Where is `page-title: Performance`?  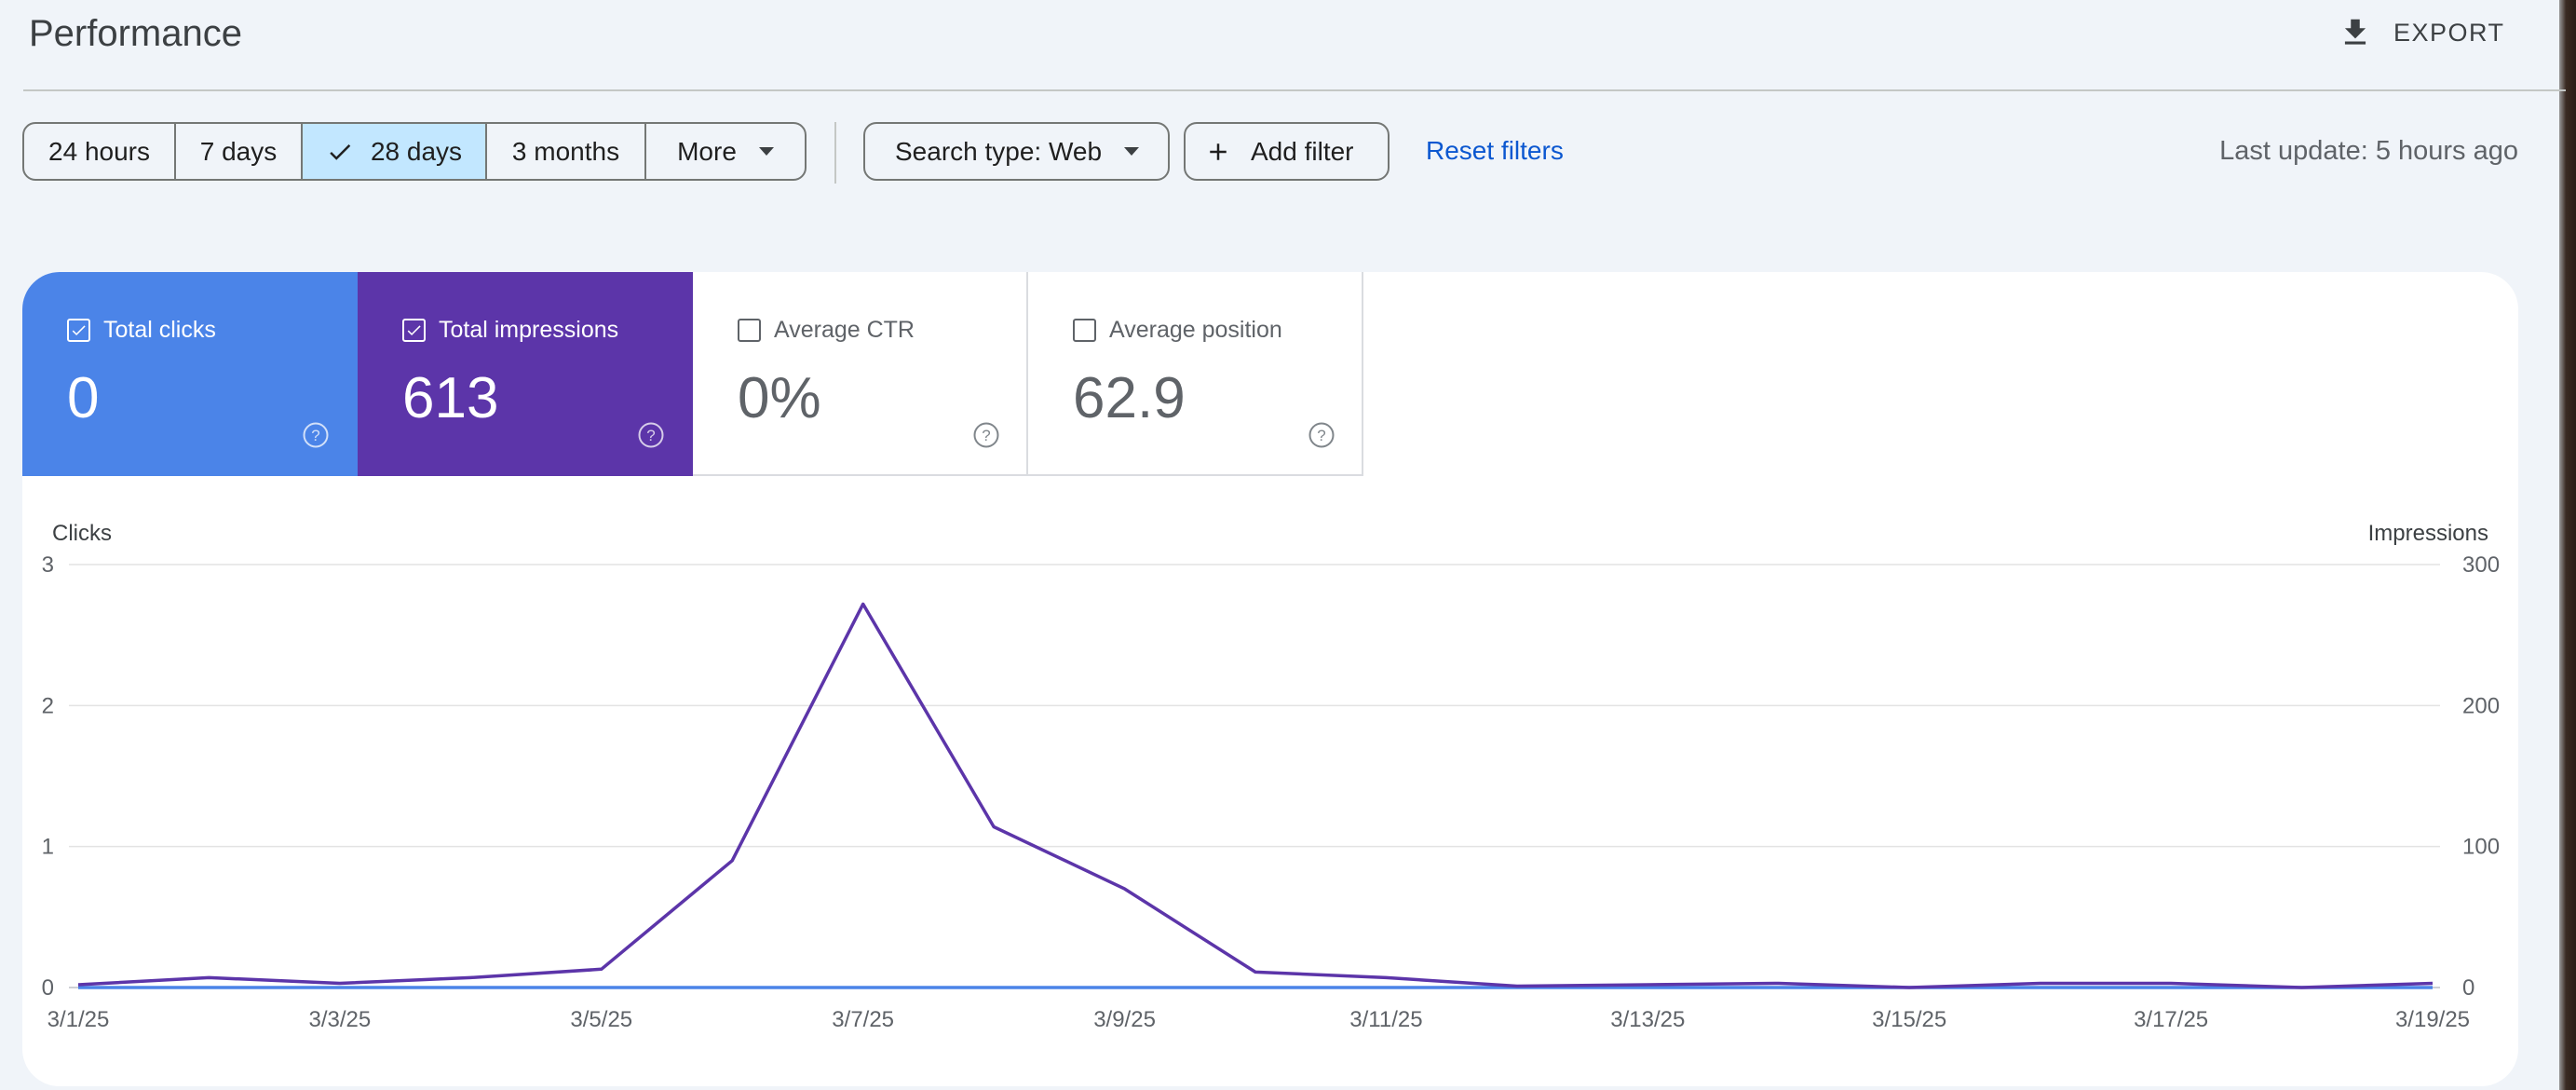 page-title: Performance is located at coordinates (135, 33).